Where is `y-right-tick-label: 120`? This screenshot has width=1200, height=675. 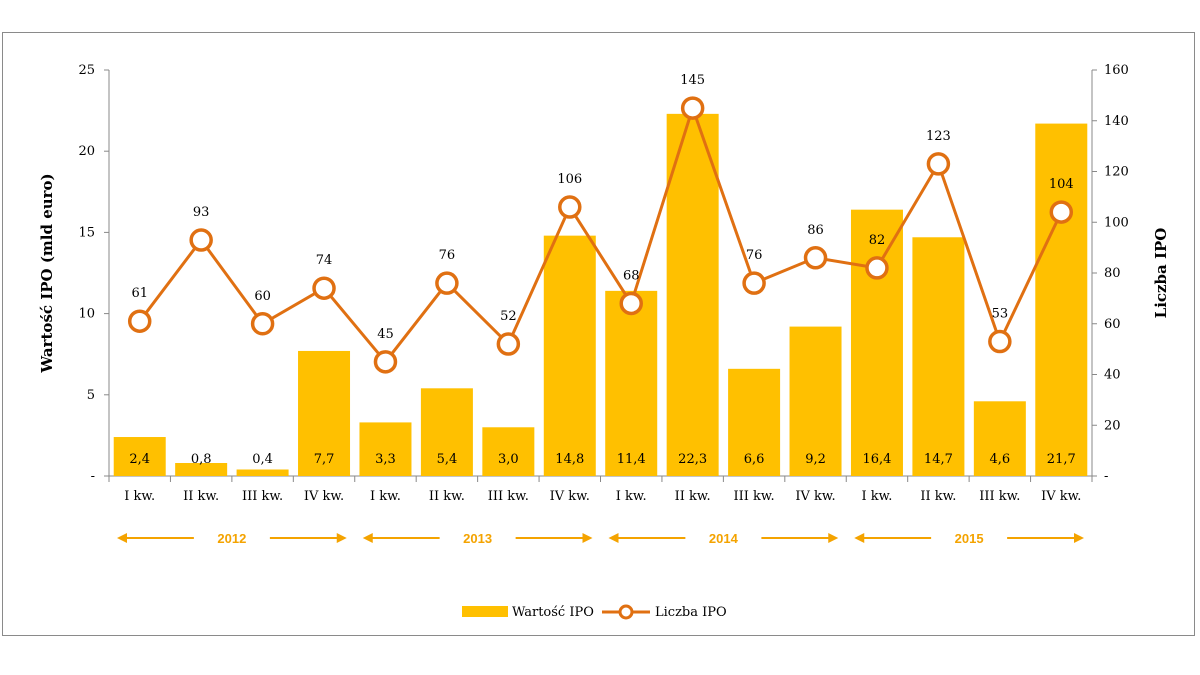
y-right-tick-label: 120 is located at coordinates (1116, 172).